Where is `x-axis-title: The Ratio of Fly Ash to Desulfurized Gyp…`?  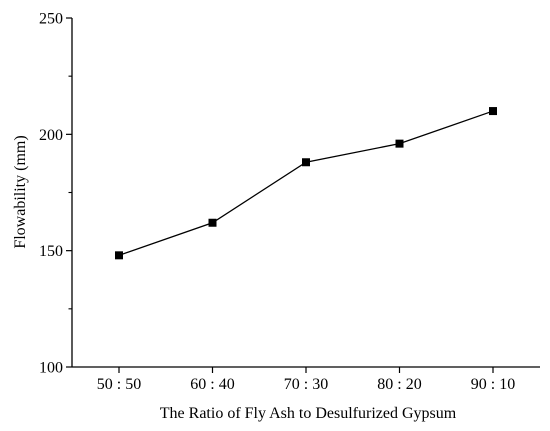 x-axis-title: The Ratio of Fly Ash to Desulfurized Gyp… is located at coordinates (308, 413).